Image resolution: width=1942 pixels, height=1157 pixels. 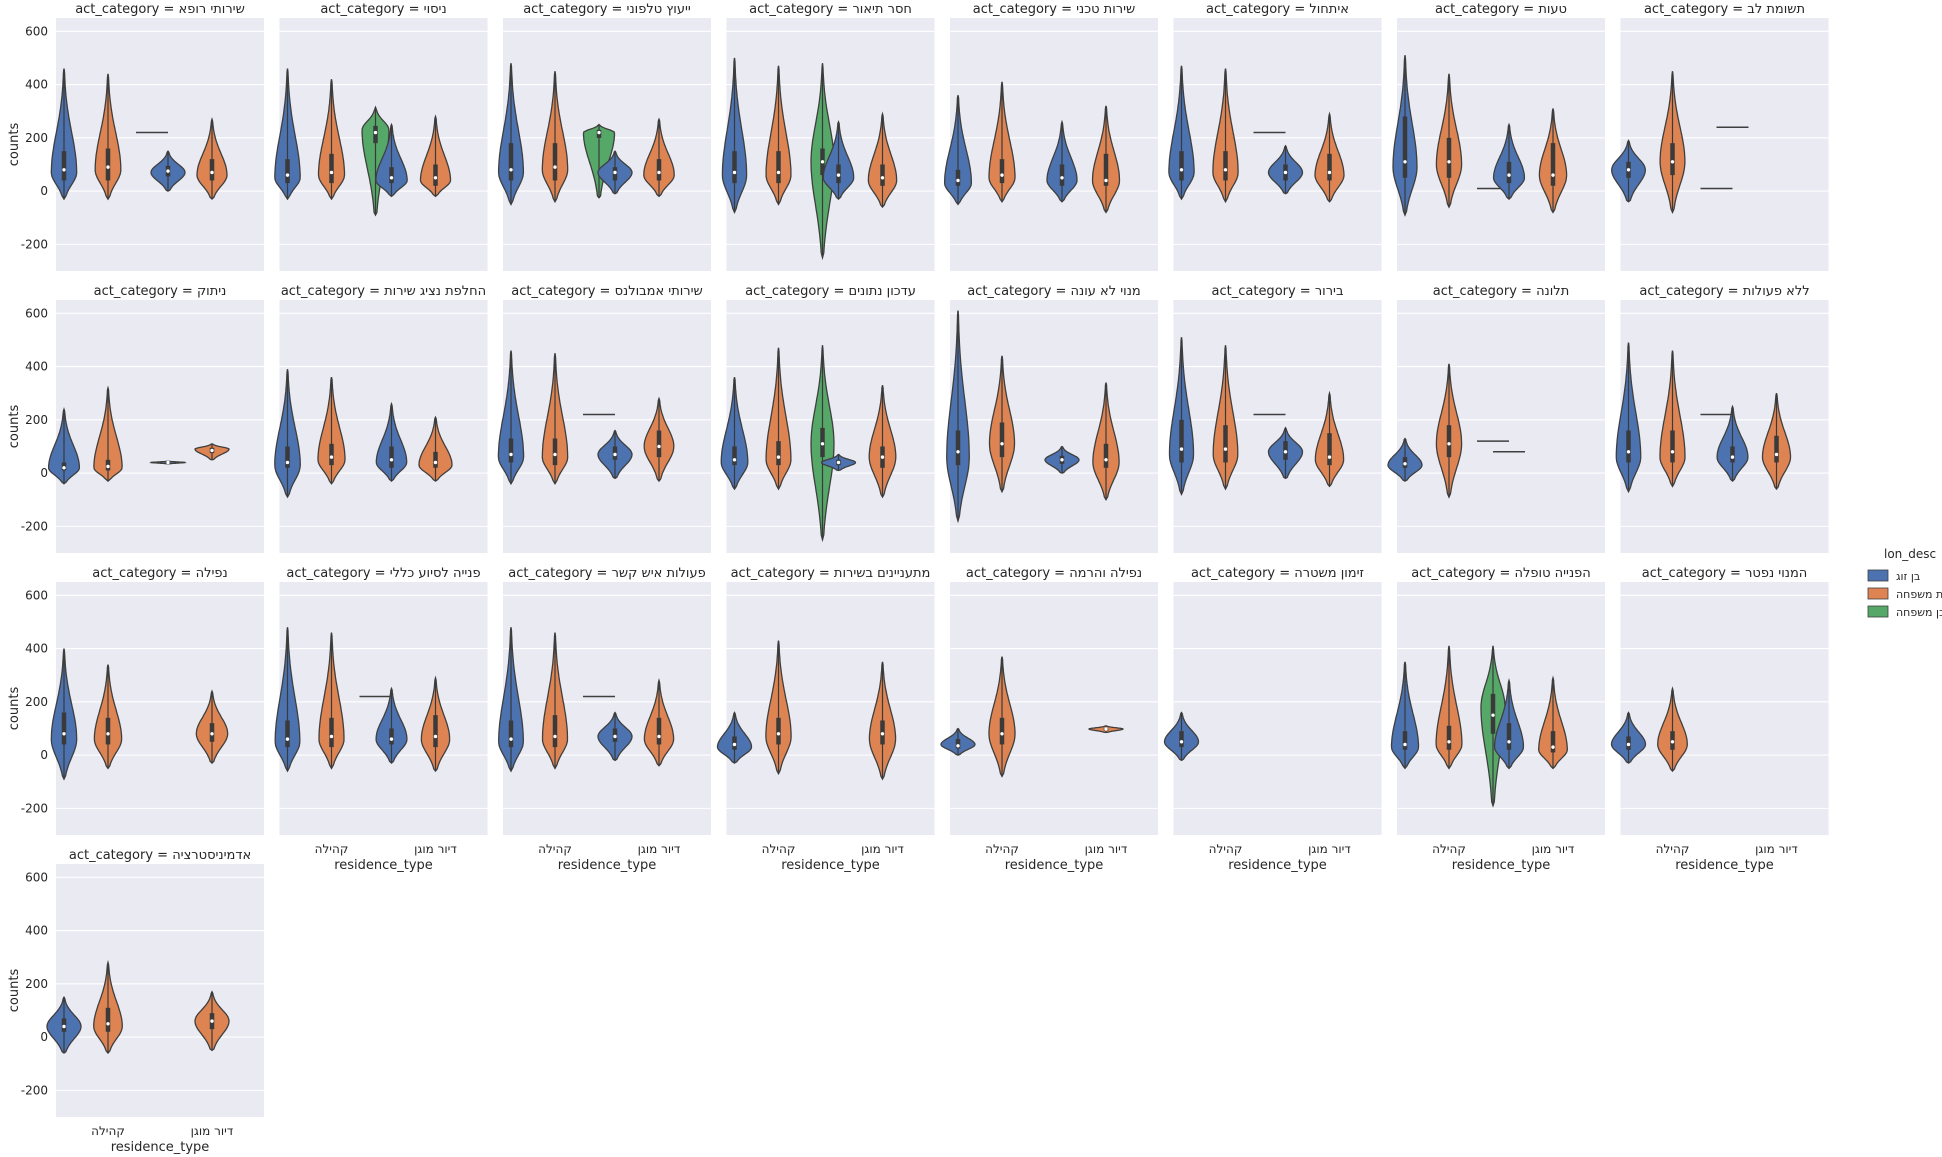 What do you see at coordinates (828, 136) in the screenshot?
I see `facet-panel: act_category = חסר תיאור` at bounding box center [828, 136].